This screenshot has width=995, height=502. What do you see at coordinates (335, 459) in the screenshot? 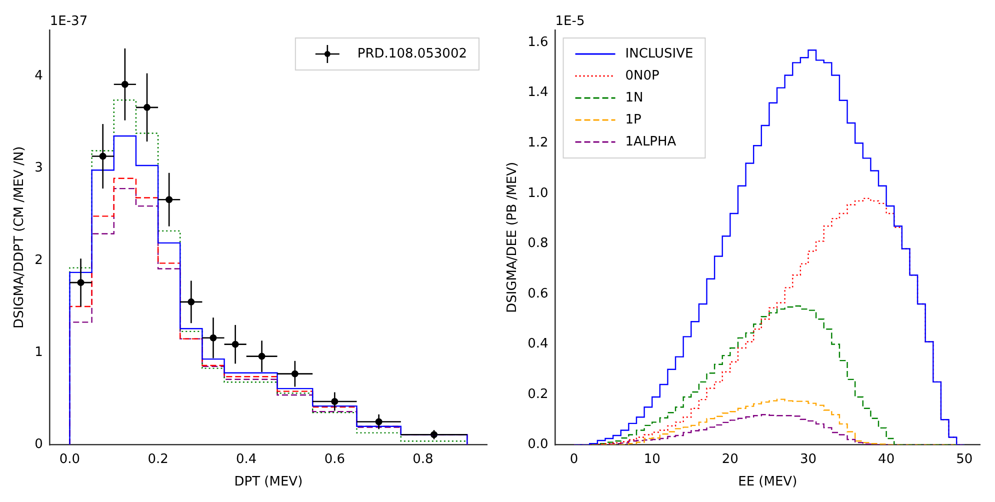
I see `x-tick-label: 0.6` at bounding box center [335, 459].